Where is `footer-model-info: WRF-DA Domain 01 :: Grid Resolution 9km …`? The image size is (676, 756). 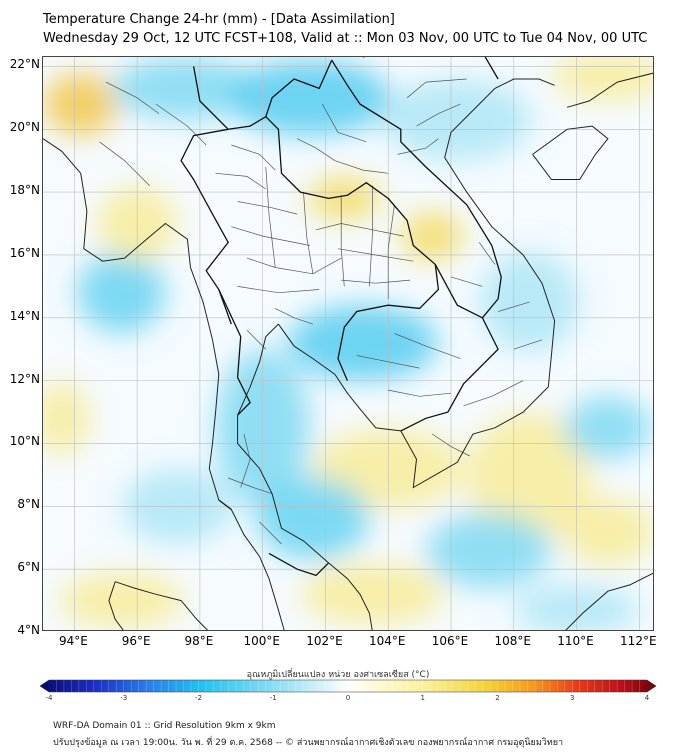 footer-model-info: WRF-DA Domain 01 :: Grid Resolution 9km … is located at coordinates (164, 726).